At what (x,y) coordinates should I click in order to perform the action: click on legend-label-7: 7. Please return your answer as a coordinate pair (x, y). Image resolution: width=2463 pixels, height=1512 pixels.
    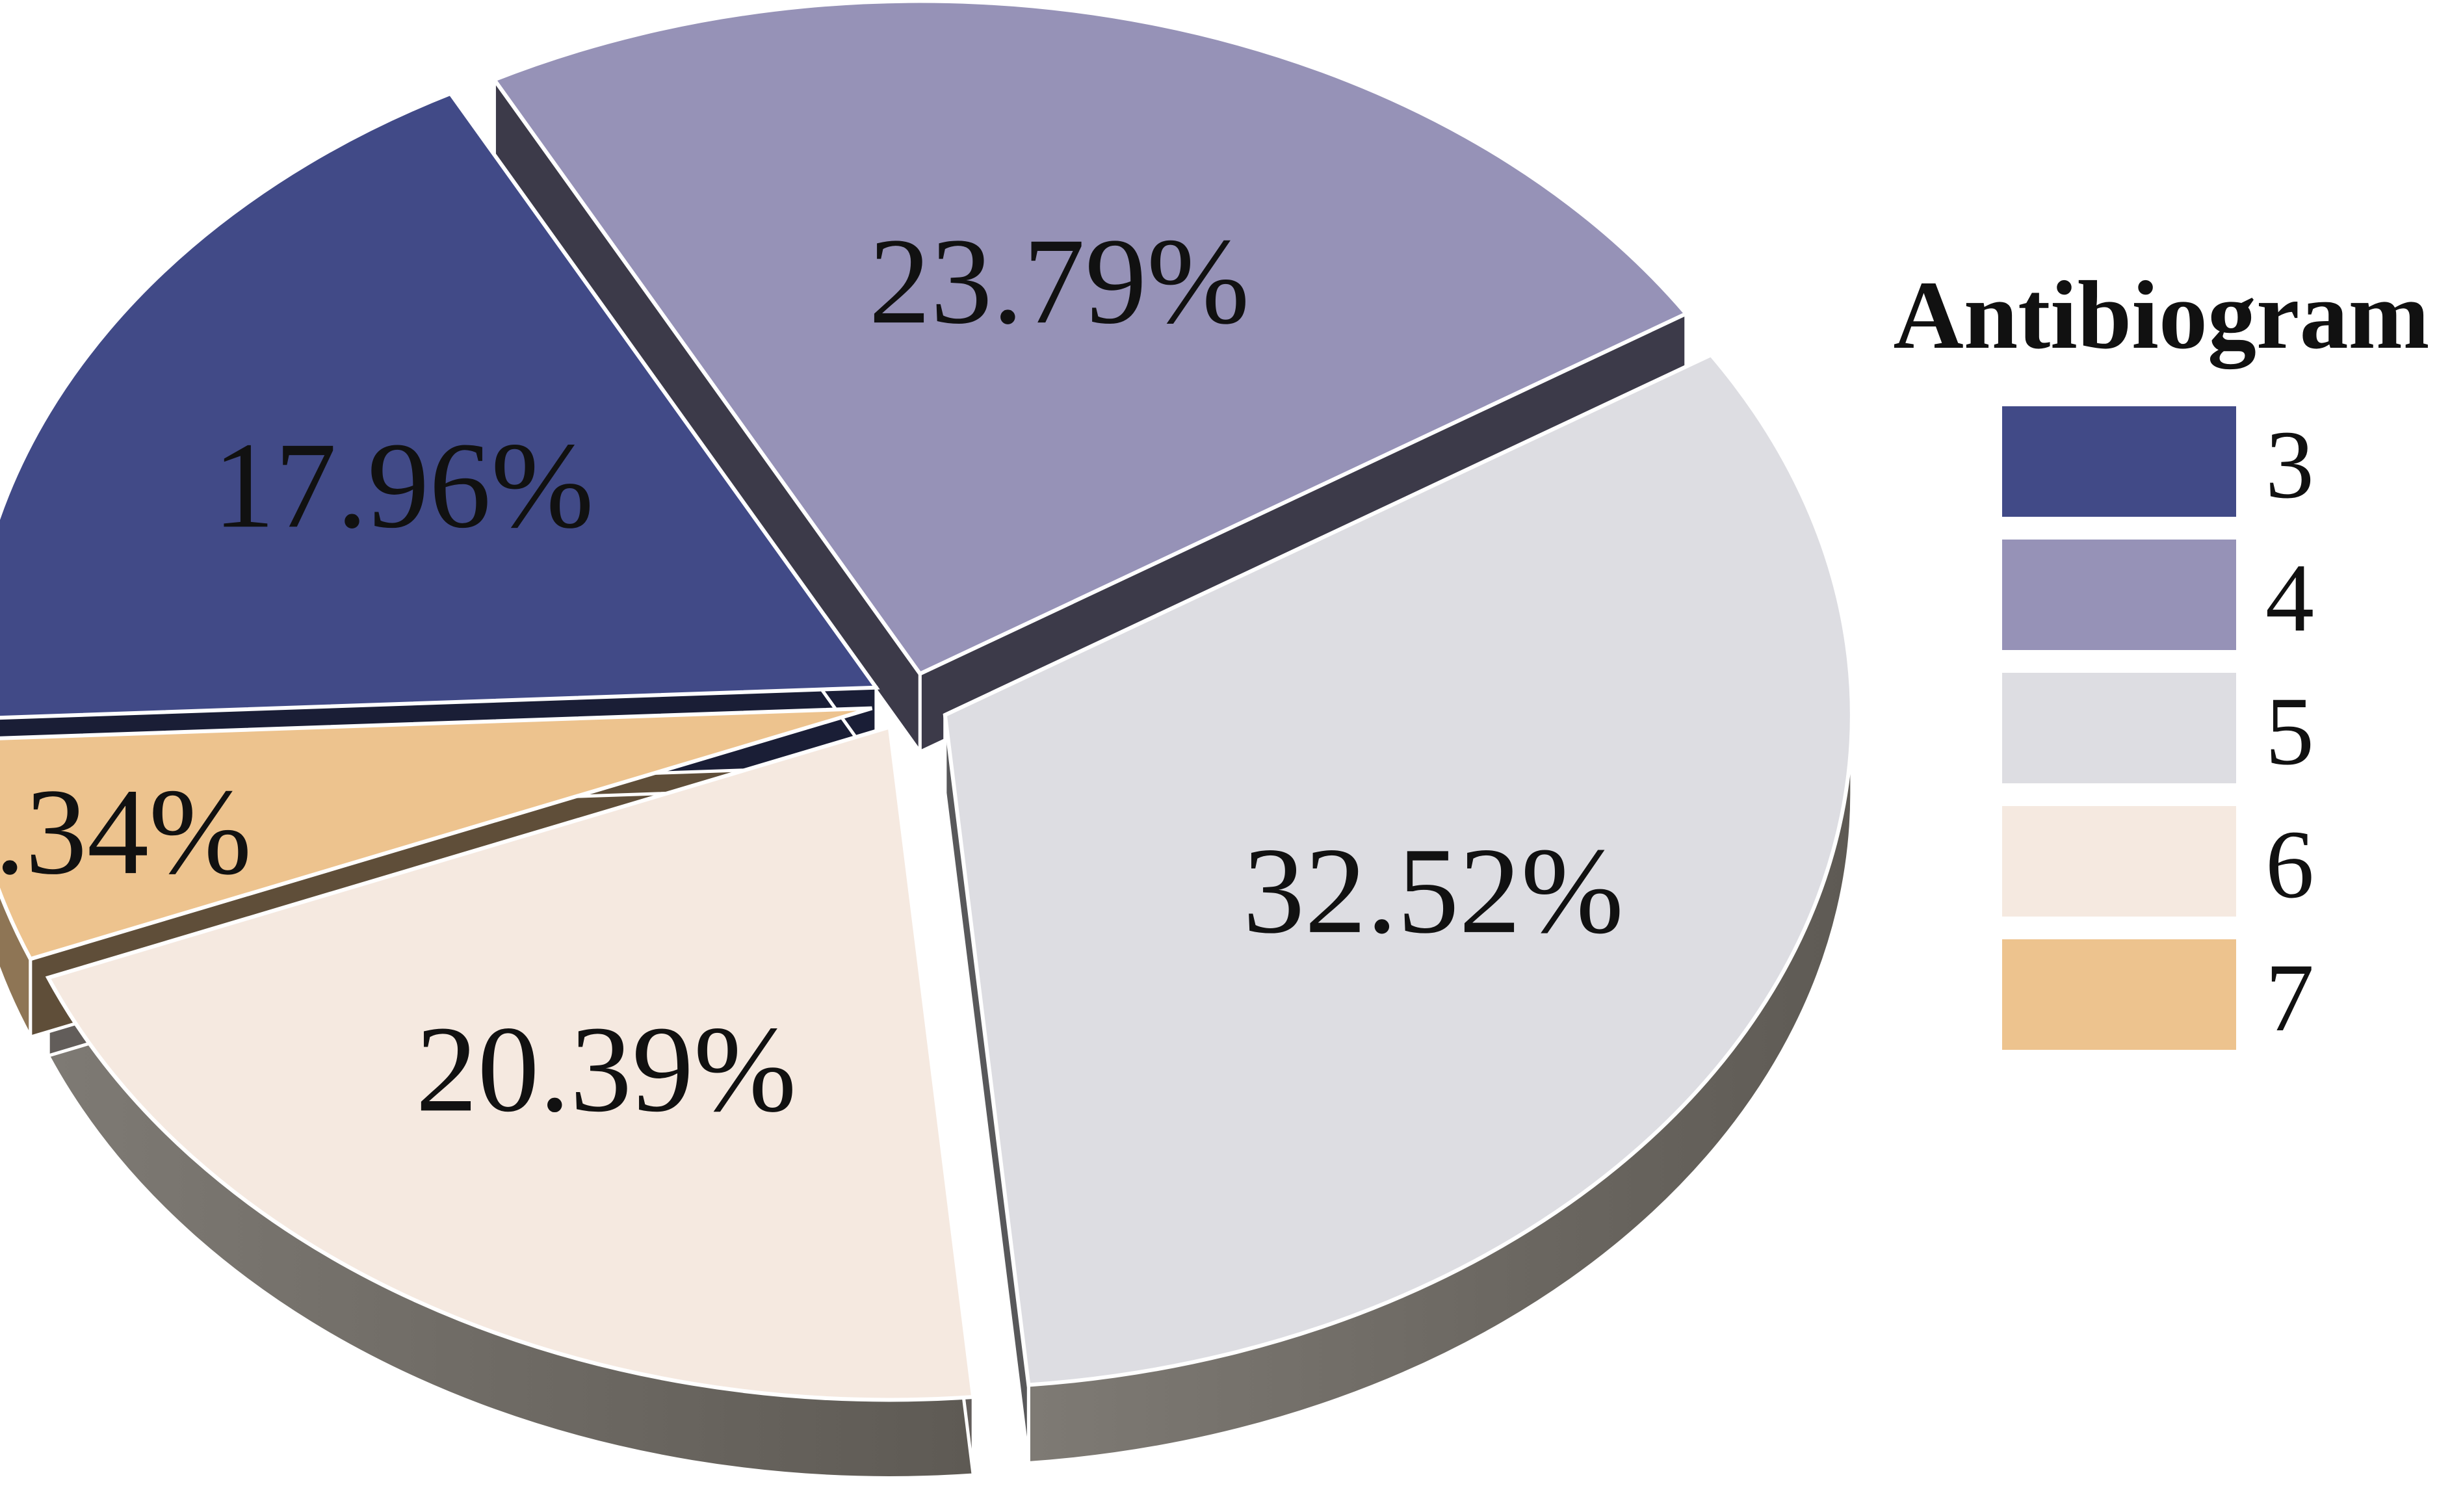
    Looking at the image, I should click on (2290, 998).